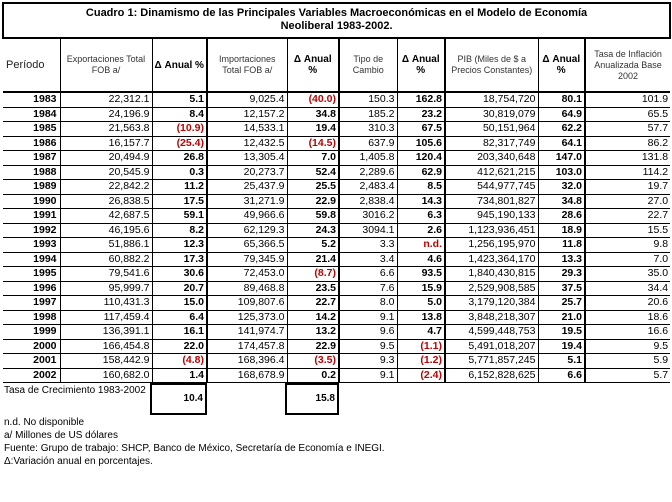  I want to click on cell-imports: 109,807.6, so click(247, 303).